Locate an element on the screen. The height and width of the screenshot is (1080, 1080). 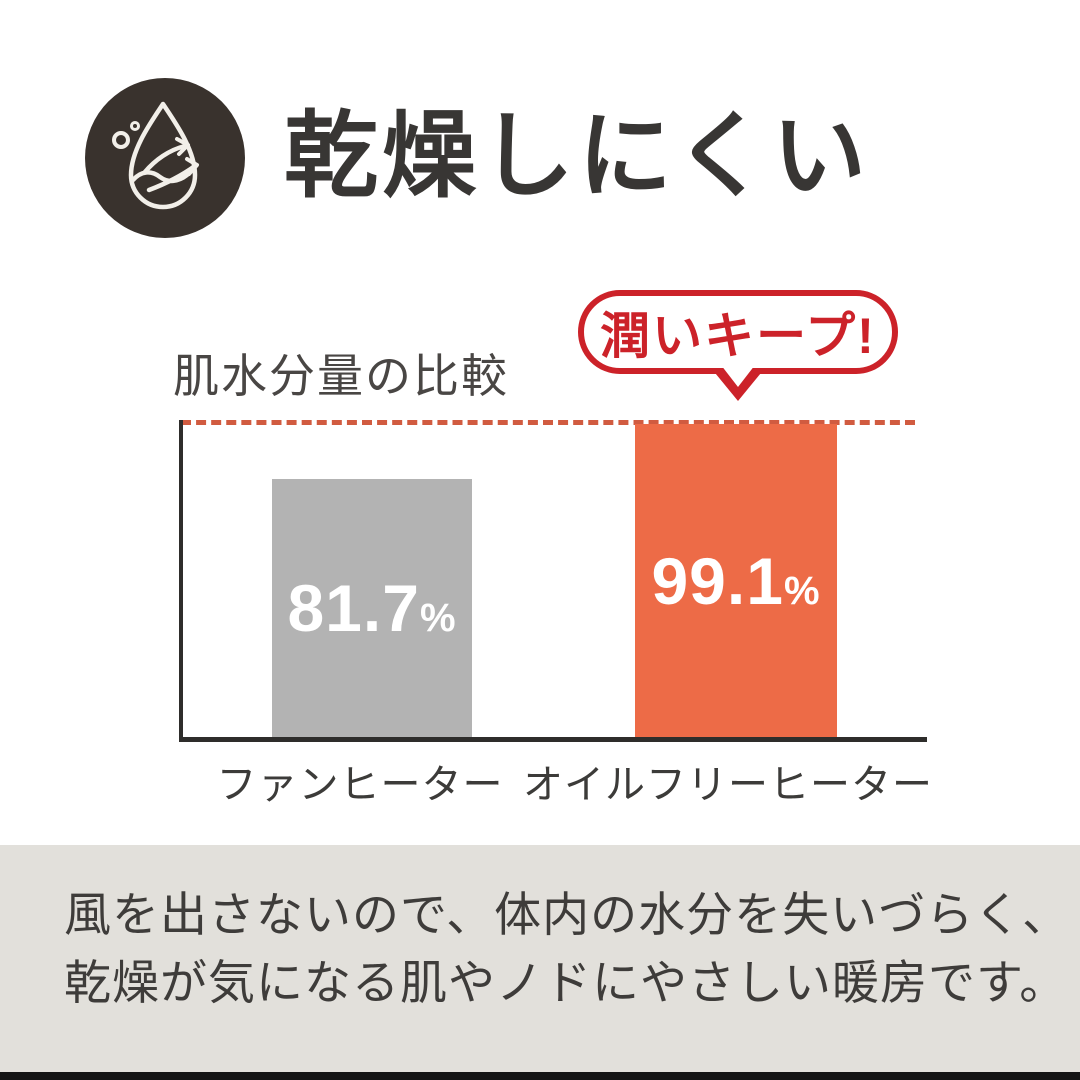
bar-oil-free-heater: 99.1% is located at coordinates (736, 580).